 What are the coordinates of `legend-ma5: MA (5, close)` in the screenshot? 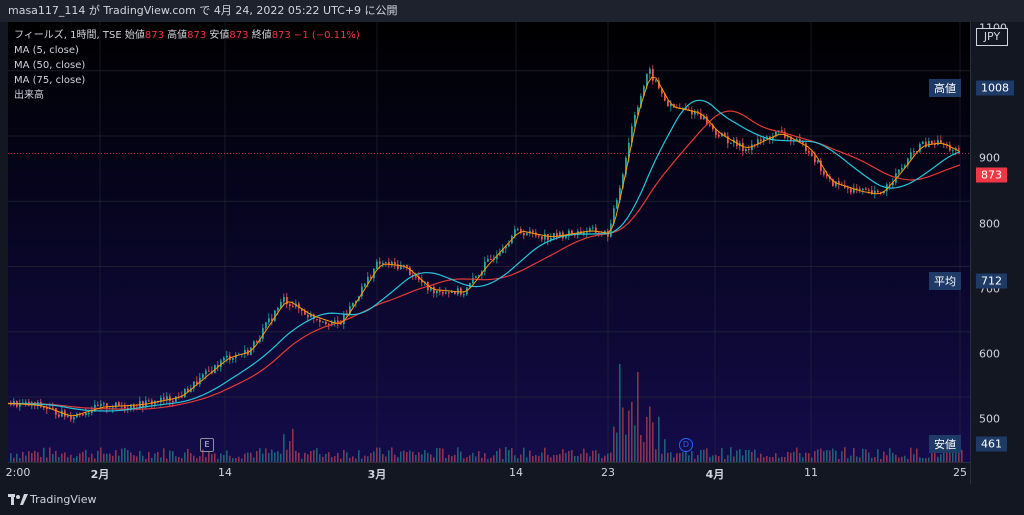 It's located at (46, 50).